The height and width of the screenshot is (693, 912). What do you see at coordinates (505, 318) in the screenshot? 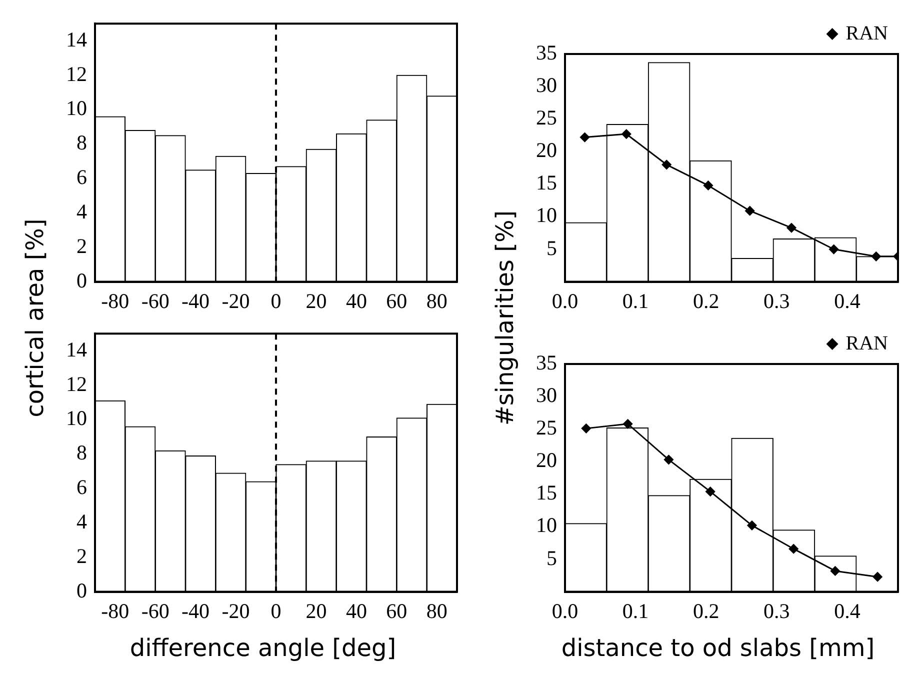
I see `y-axis-title: #singularities [%]` at bounding box center [505, 318].